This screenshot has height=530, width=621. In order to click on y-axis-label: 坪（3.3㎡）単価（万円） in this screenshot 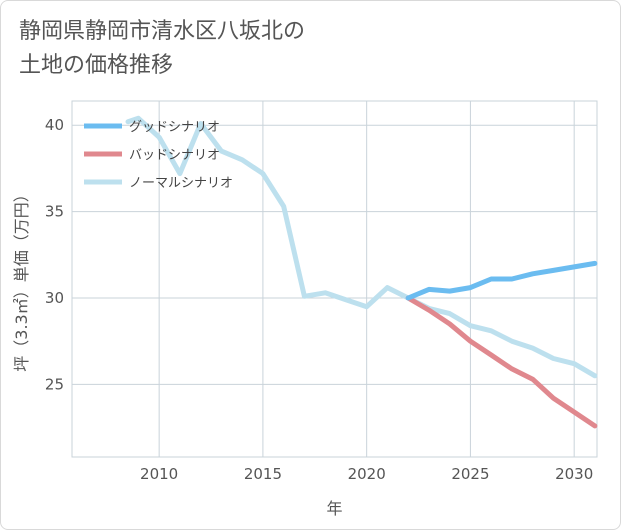, I will do `click(21, 278)`.